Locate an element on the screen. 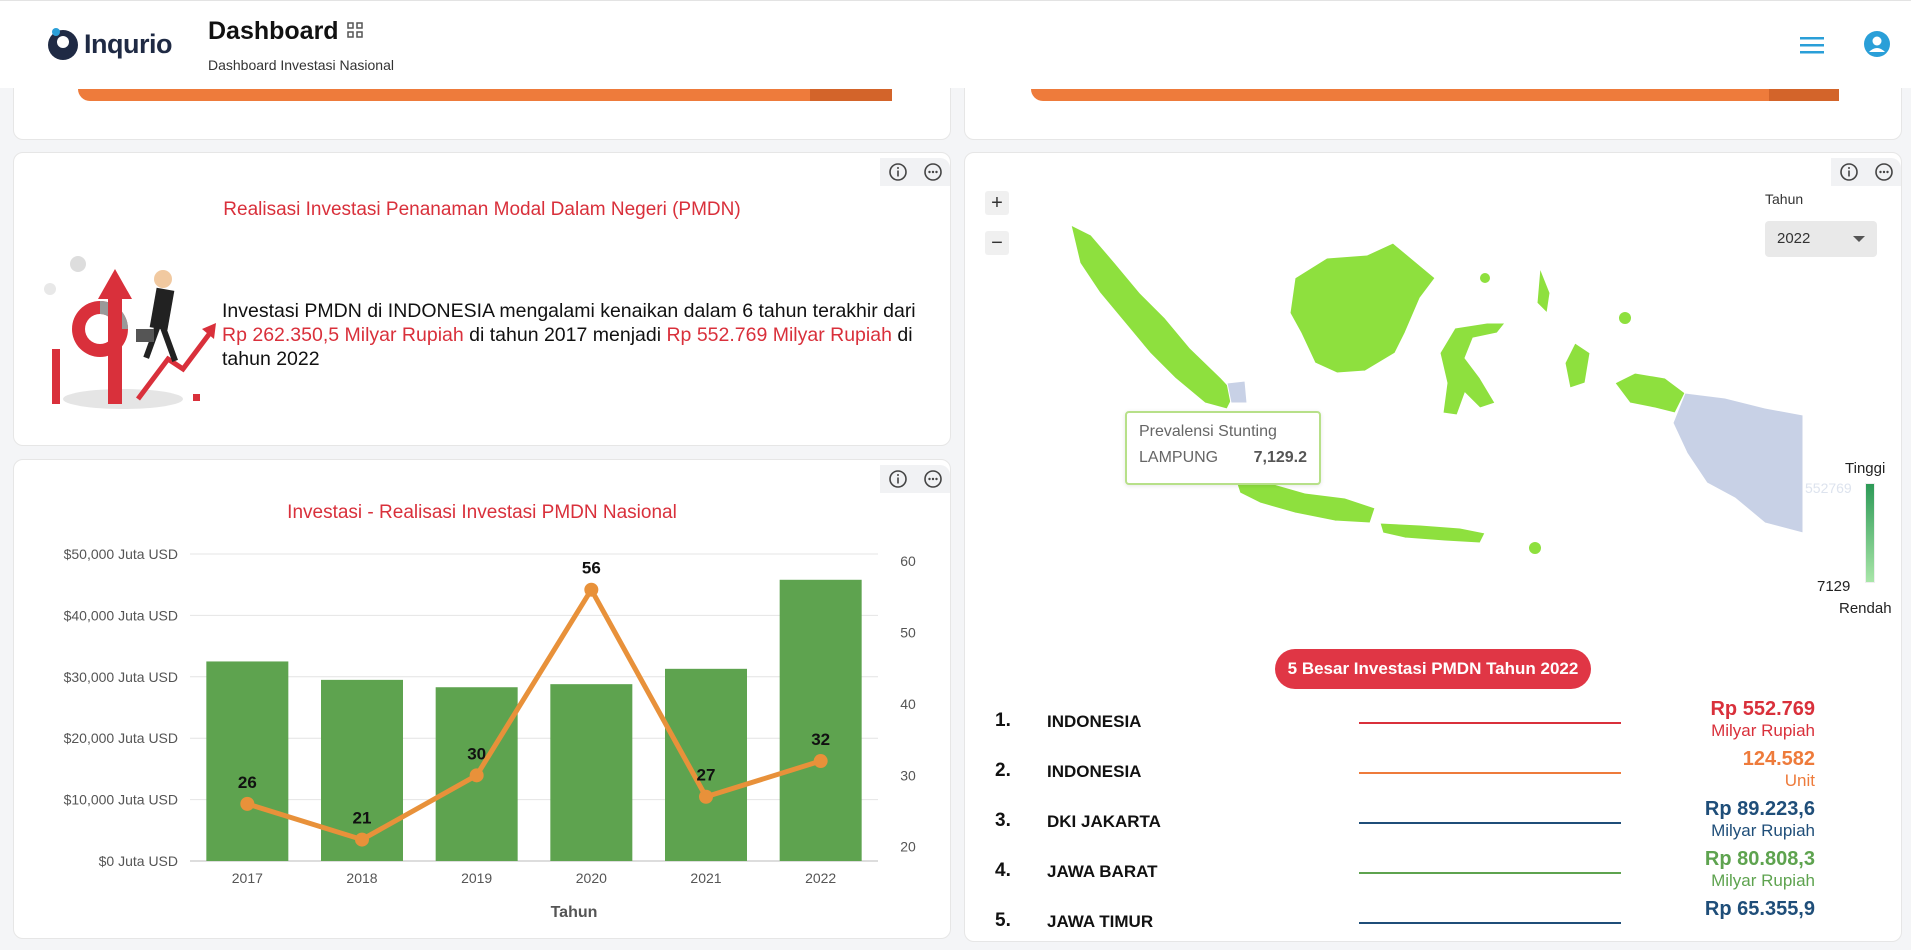 This screenshot has width=1911, height=950. rank-number: 3. is located at coordinates (1003, 820).